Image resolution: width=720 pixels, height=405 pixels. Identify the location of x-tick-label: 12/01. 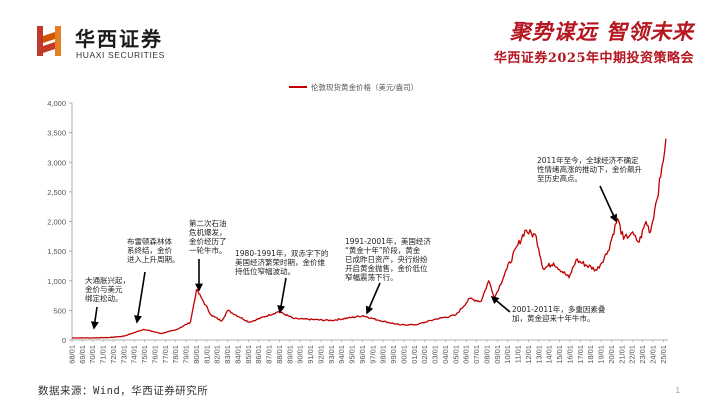
(528, 354).